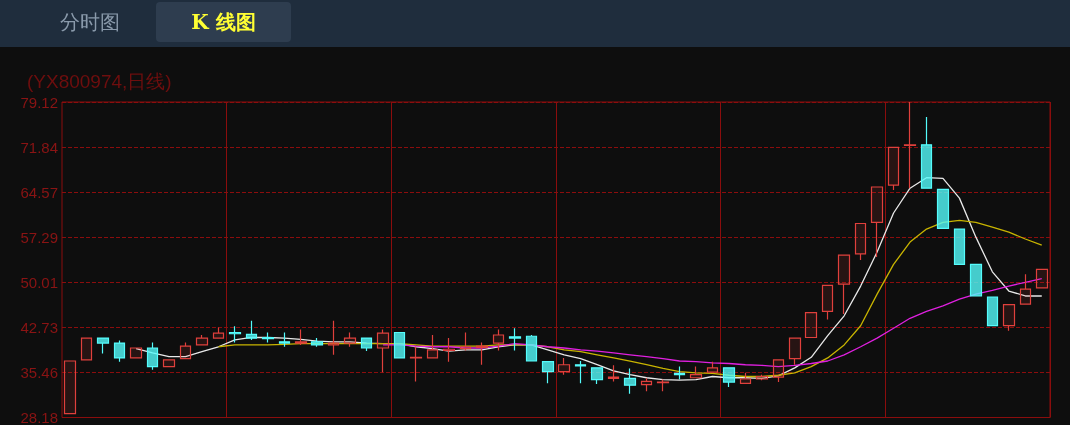 This screenshot has height=425, width=1070. Describe the element at coordinates (39, 192) in the screenshot. I see `y-tick-label: 64.57` at that location.